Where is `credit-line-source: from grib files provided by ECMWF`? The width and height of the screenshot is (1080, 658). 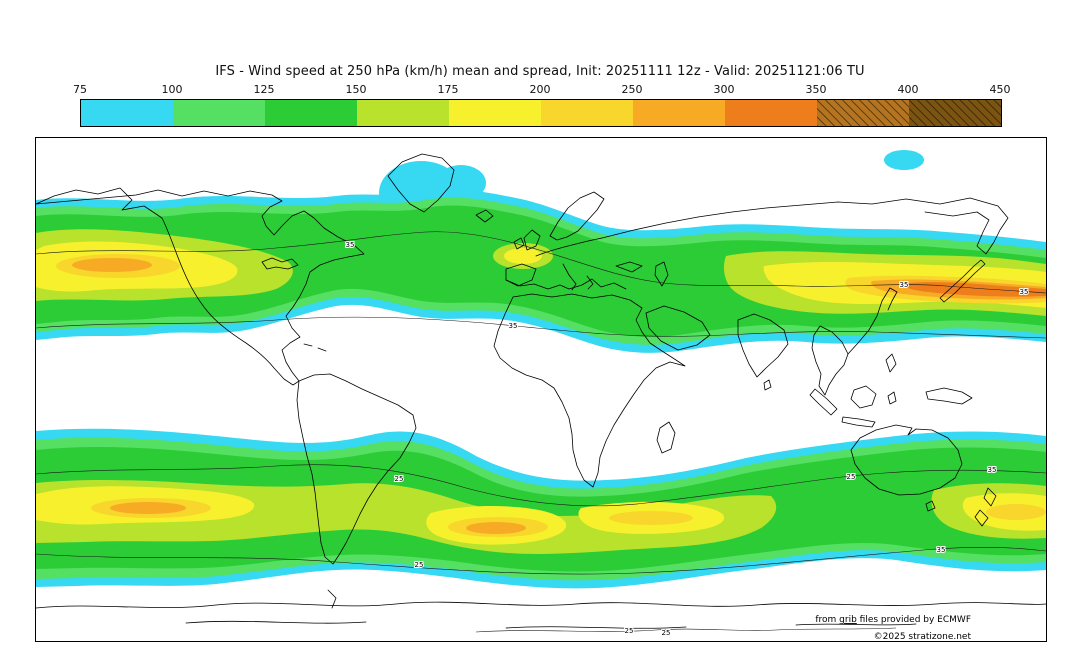
credit-line-source: from grib files provided by ECMWF is located at coordinates (893, 620).